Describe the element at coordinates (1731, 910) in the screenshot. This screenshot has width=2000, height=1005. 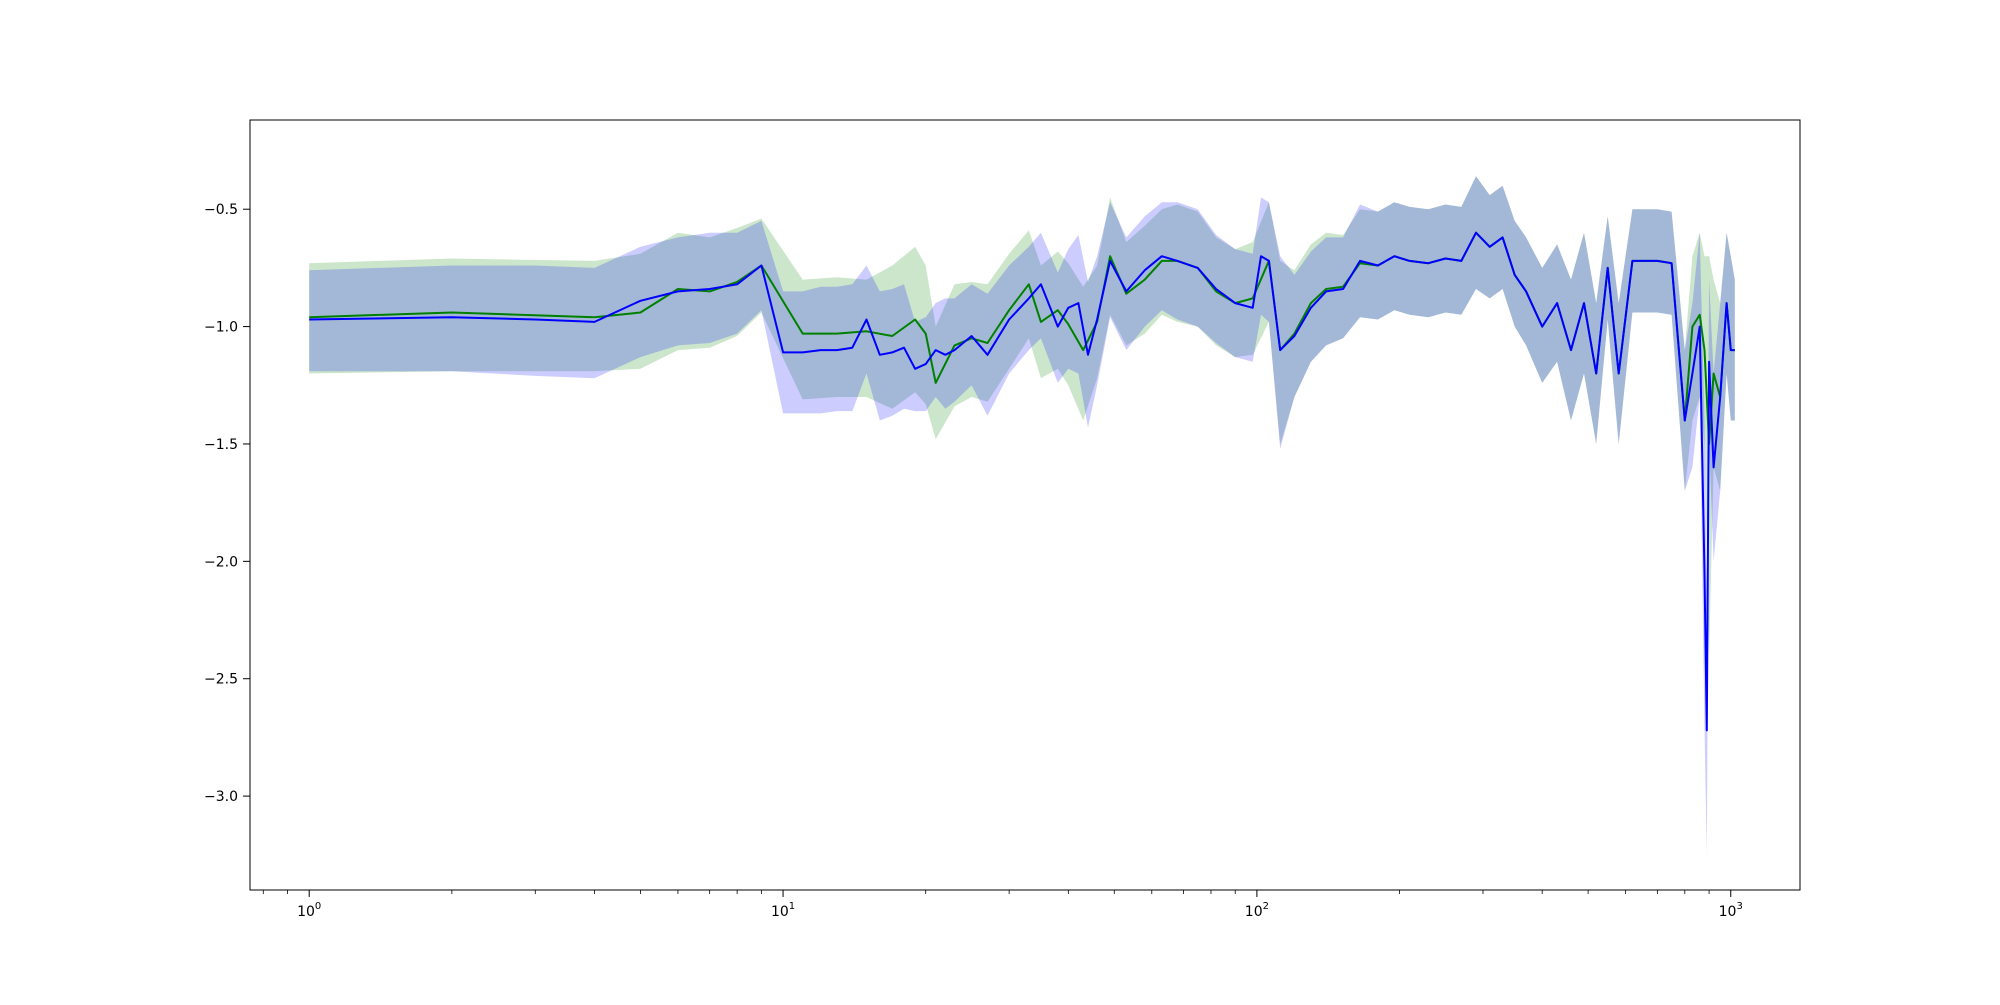
I see `x-tick-label-3: 10³` at that location.